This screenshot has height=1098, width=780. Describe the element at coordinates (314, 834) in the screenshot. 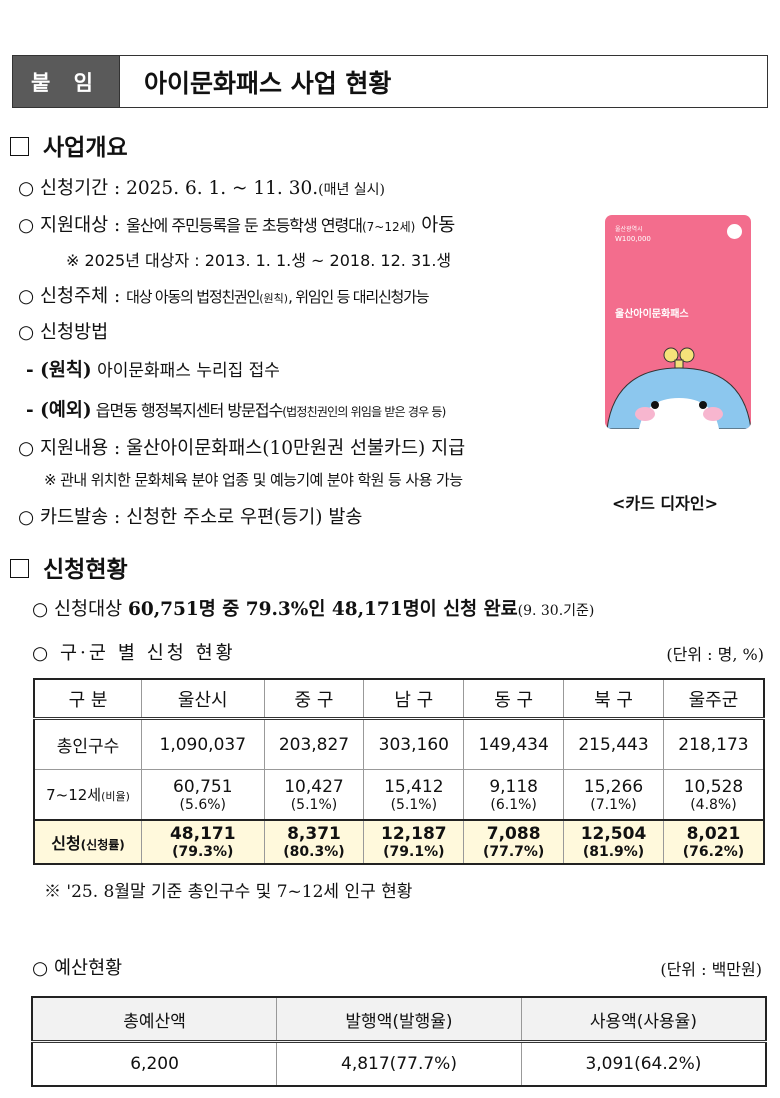

I see `value: 8,371` at that location.